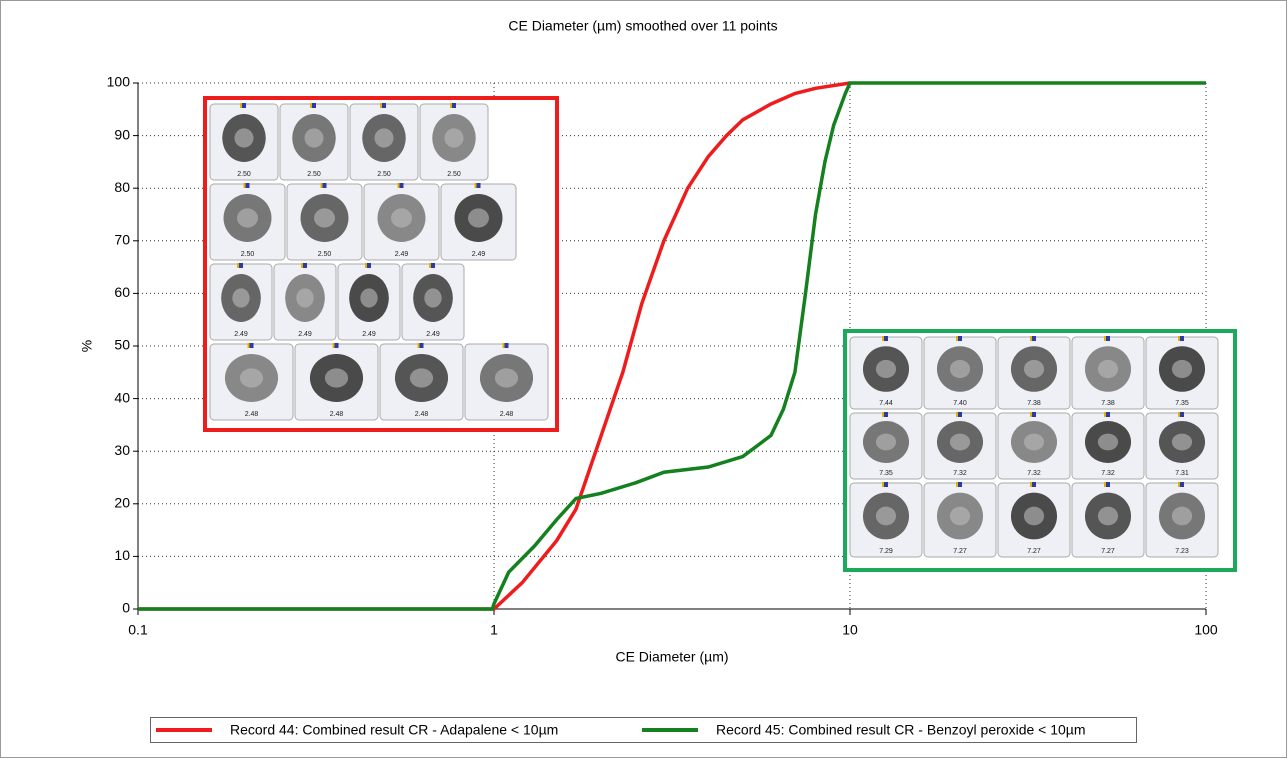 Image resolution: width=1288 pixels, height=759 pixels. What do you see at coordinates (122, 555) in the screenshot?
I see `y-tick-label: 10` at bounding box center [122, 555].